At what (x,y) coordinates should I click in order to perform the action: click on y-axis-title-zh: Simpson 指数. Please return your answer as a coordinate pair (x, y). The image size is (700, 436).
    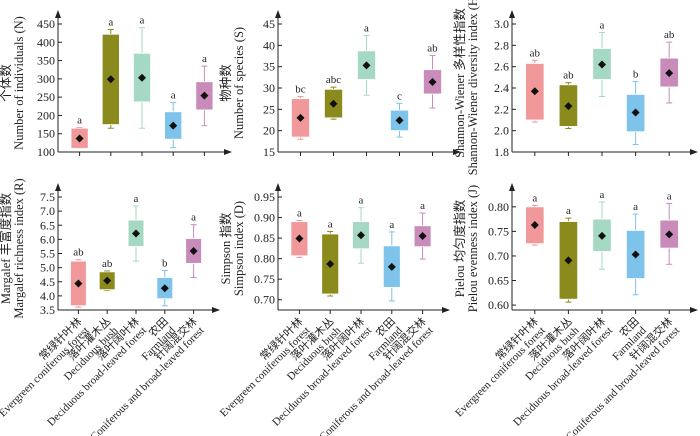
    Looking at the image, I should click on (225, 248).